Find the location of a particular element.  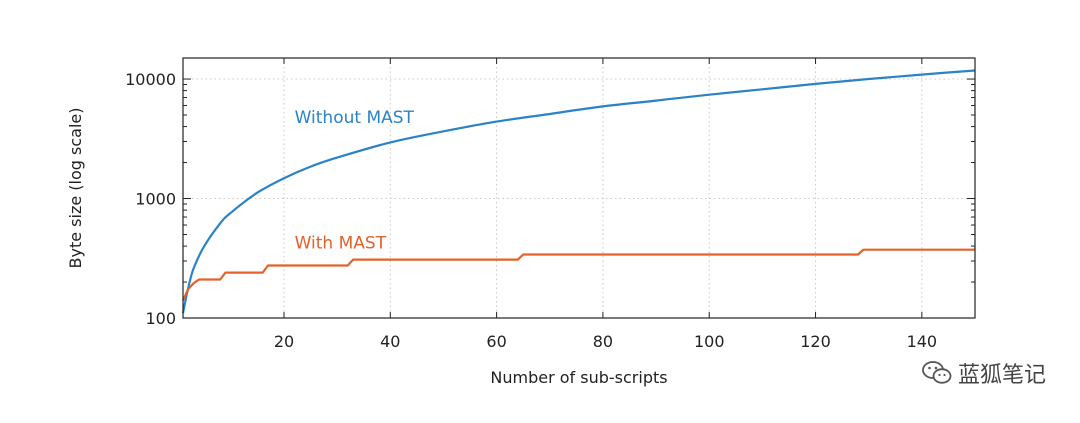

watermark: 蓝狐笔记 is located at coordinates (984, 373).